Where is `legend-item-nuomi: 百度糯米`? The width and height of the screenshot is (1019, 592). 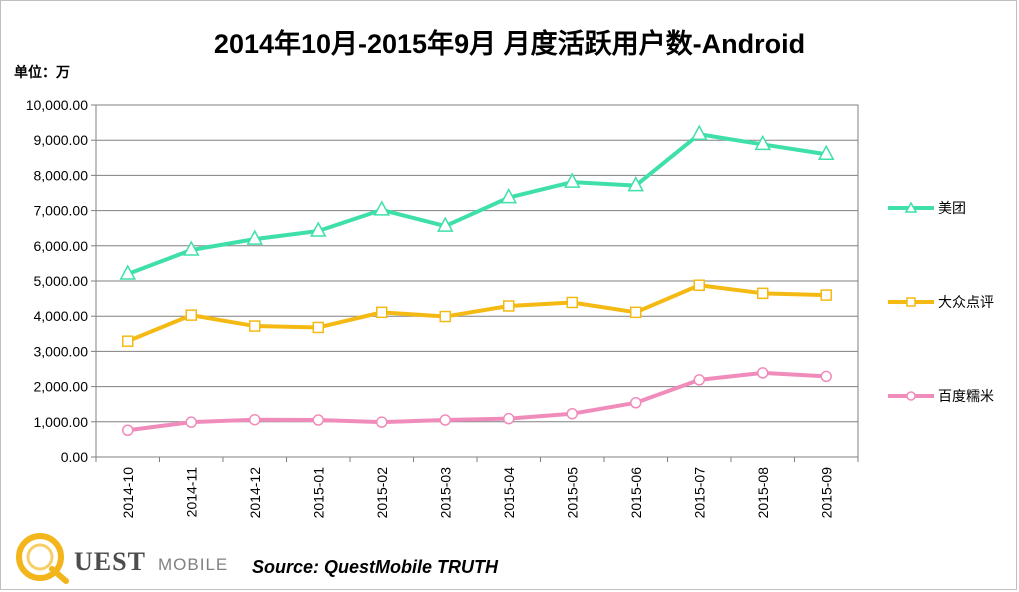 legend-item-nuomi: 百度糯米 is located at coordinates (941, 396).